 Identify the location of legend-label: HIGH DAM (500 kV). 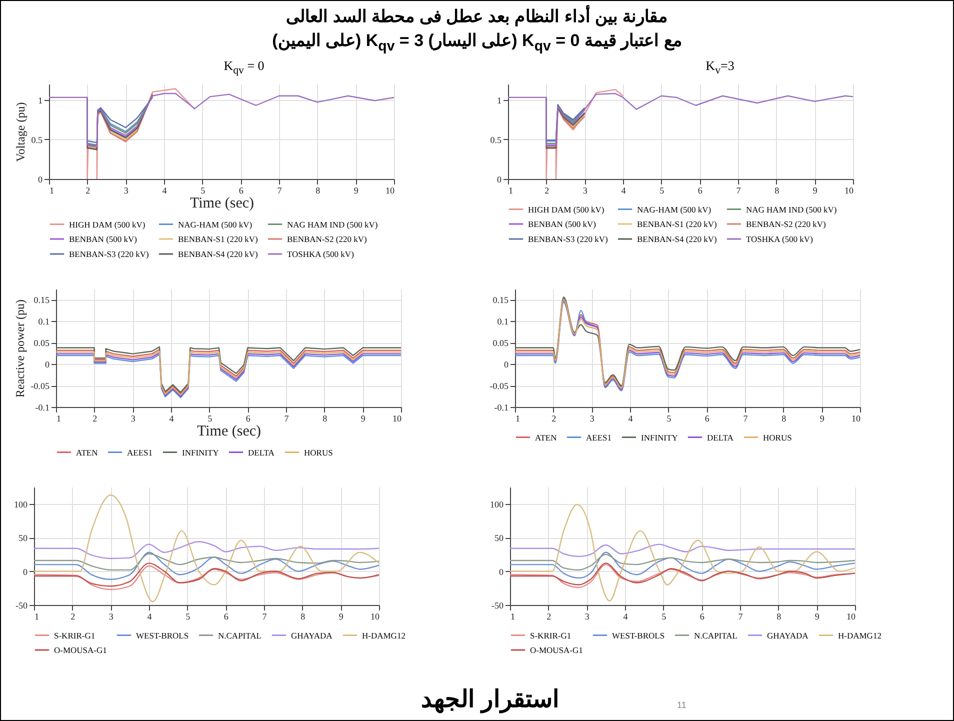
(107, 225).